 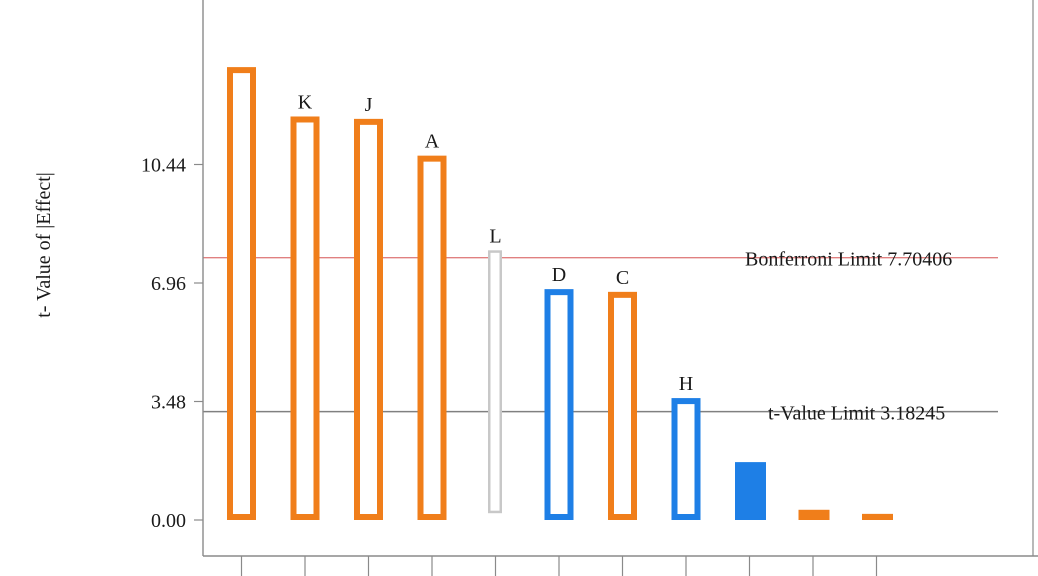 What do you see at coordinates (168, 521) in the screenshot?
I see `y-tick-label: 0.00` at bounding box center [168, 521].